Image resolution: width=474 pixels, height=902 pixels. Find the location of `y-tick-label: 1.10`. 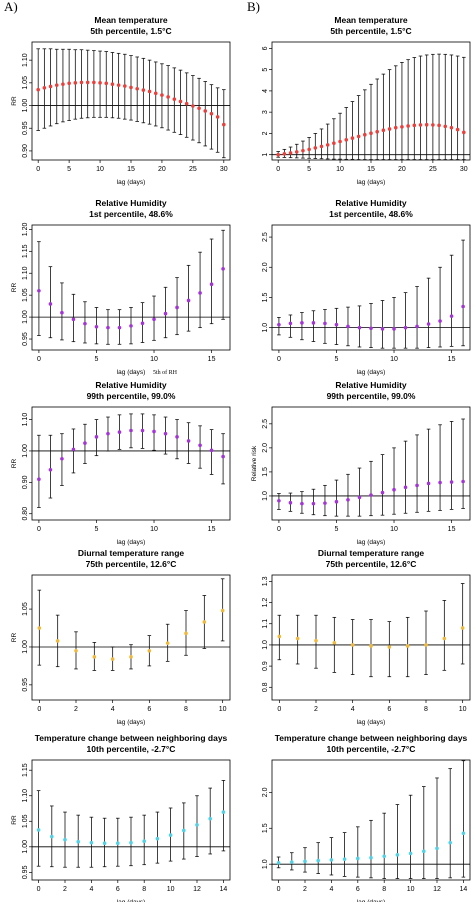

y-tick-label: 1.10 is located at coordinates (25, 796).